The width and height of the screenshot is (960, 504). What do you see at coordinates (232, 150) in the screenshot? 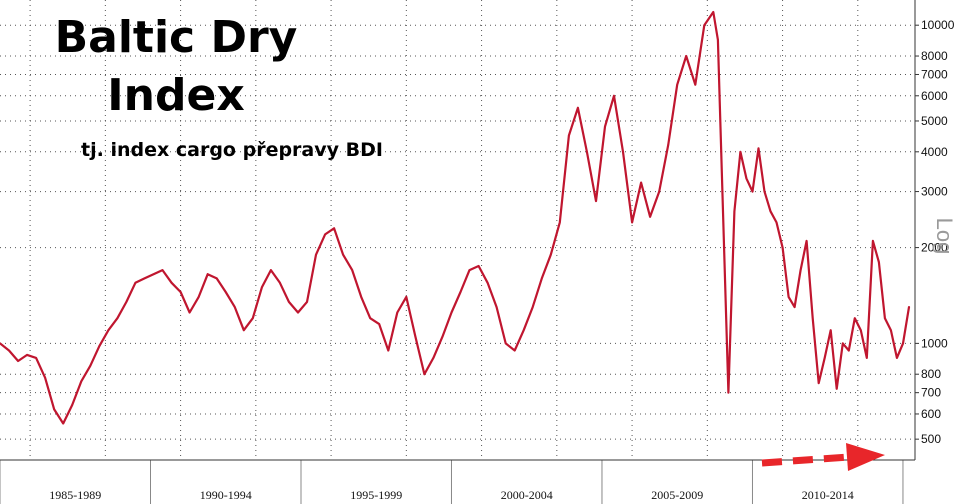
I see `chart-subtitle: tj. index cargo přepravy BDI` at bounding box center [232, 150].